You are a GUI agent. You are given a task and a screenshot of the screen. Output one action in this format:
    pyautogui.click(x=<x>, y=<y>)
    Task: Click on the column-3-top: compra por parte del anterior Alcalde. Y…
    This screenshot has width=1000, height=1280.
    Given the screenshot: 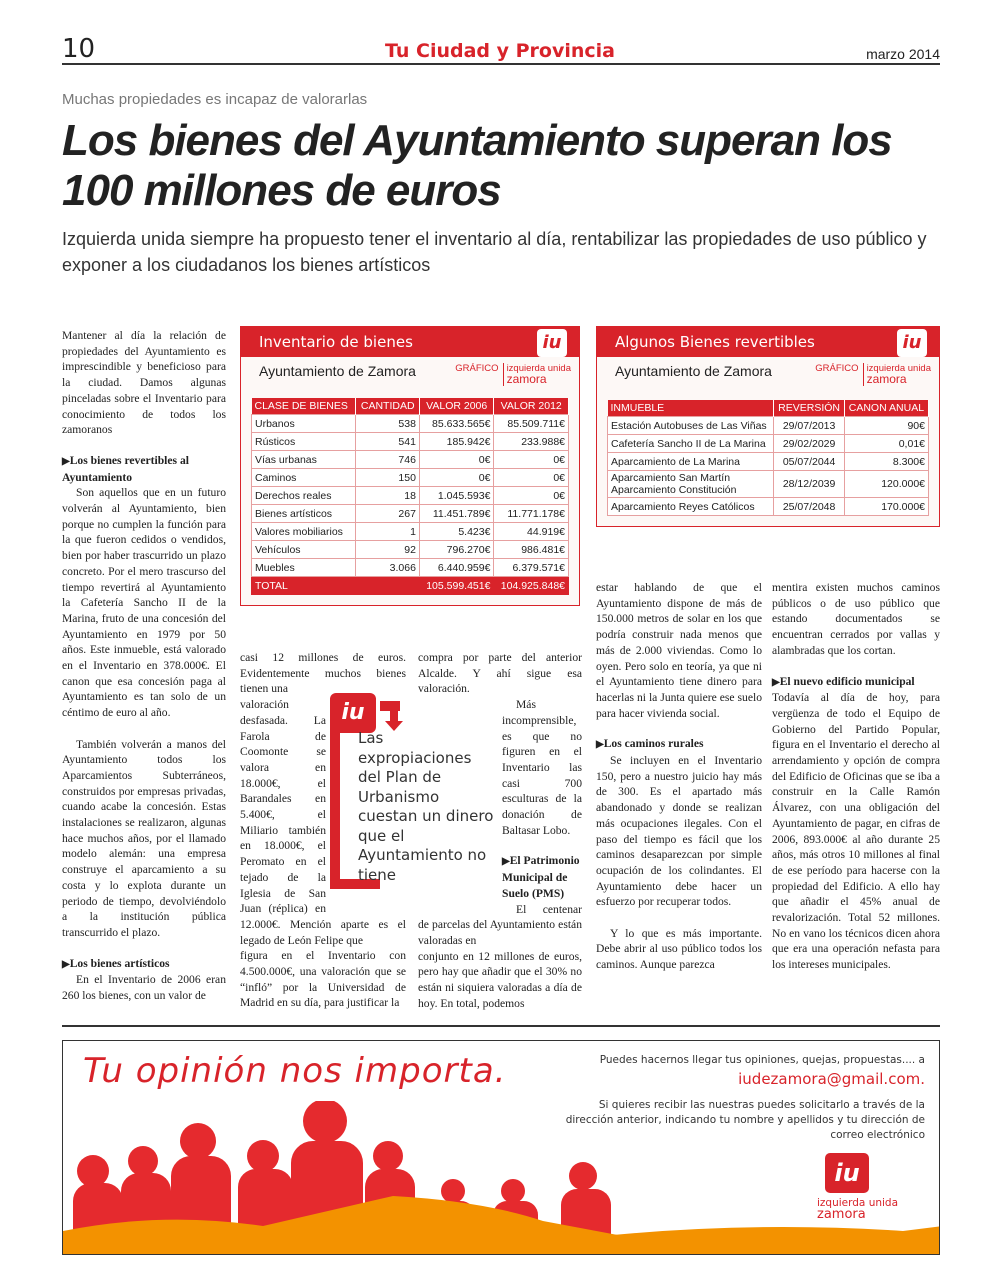 What is the action you would take?
    pyautogui.click(x=500, y=673)
    